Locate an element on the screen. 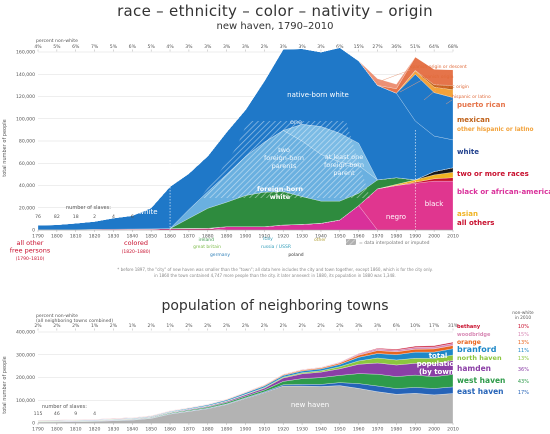  legend-north-haven: north haven is located at coordinates (479, 358).